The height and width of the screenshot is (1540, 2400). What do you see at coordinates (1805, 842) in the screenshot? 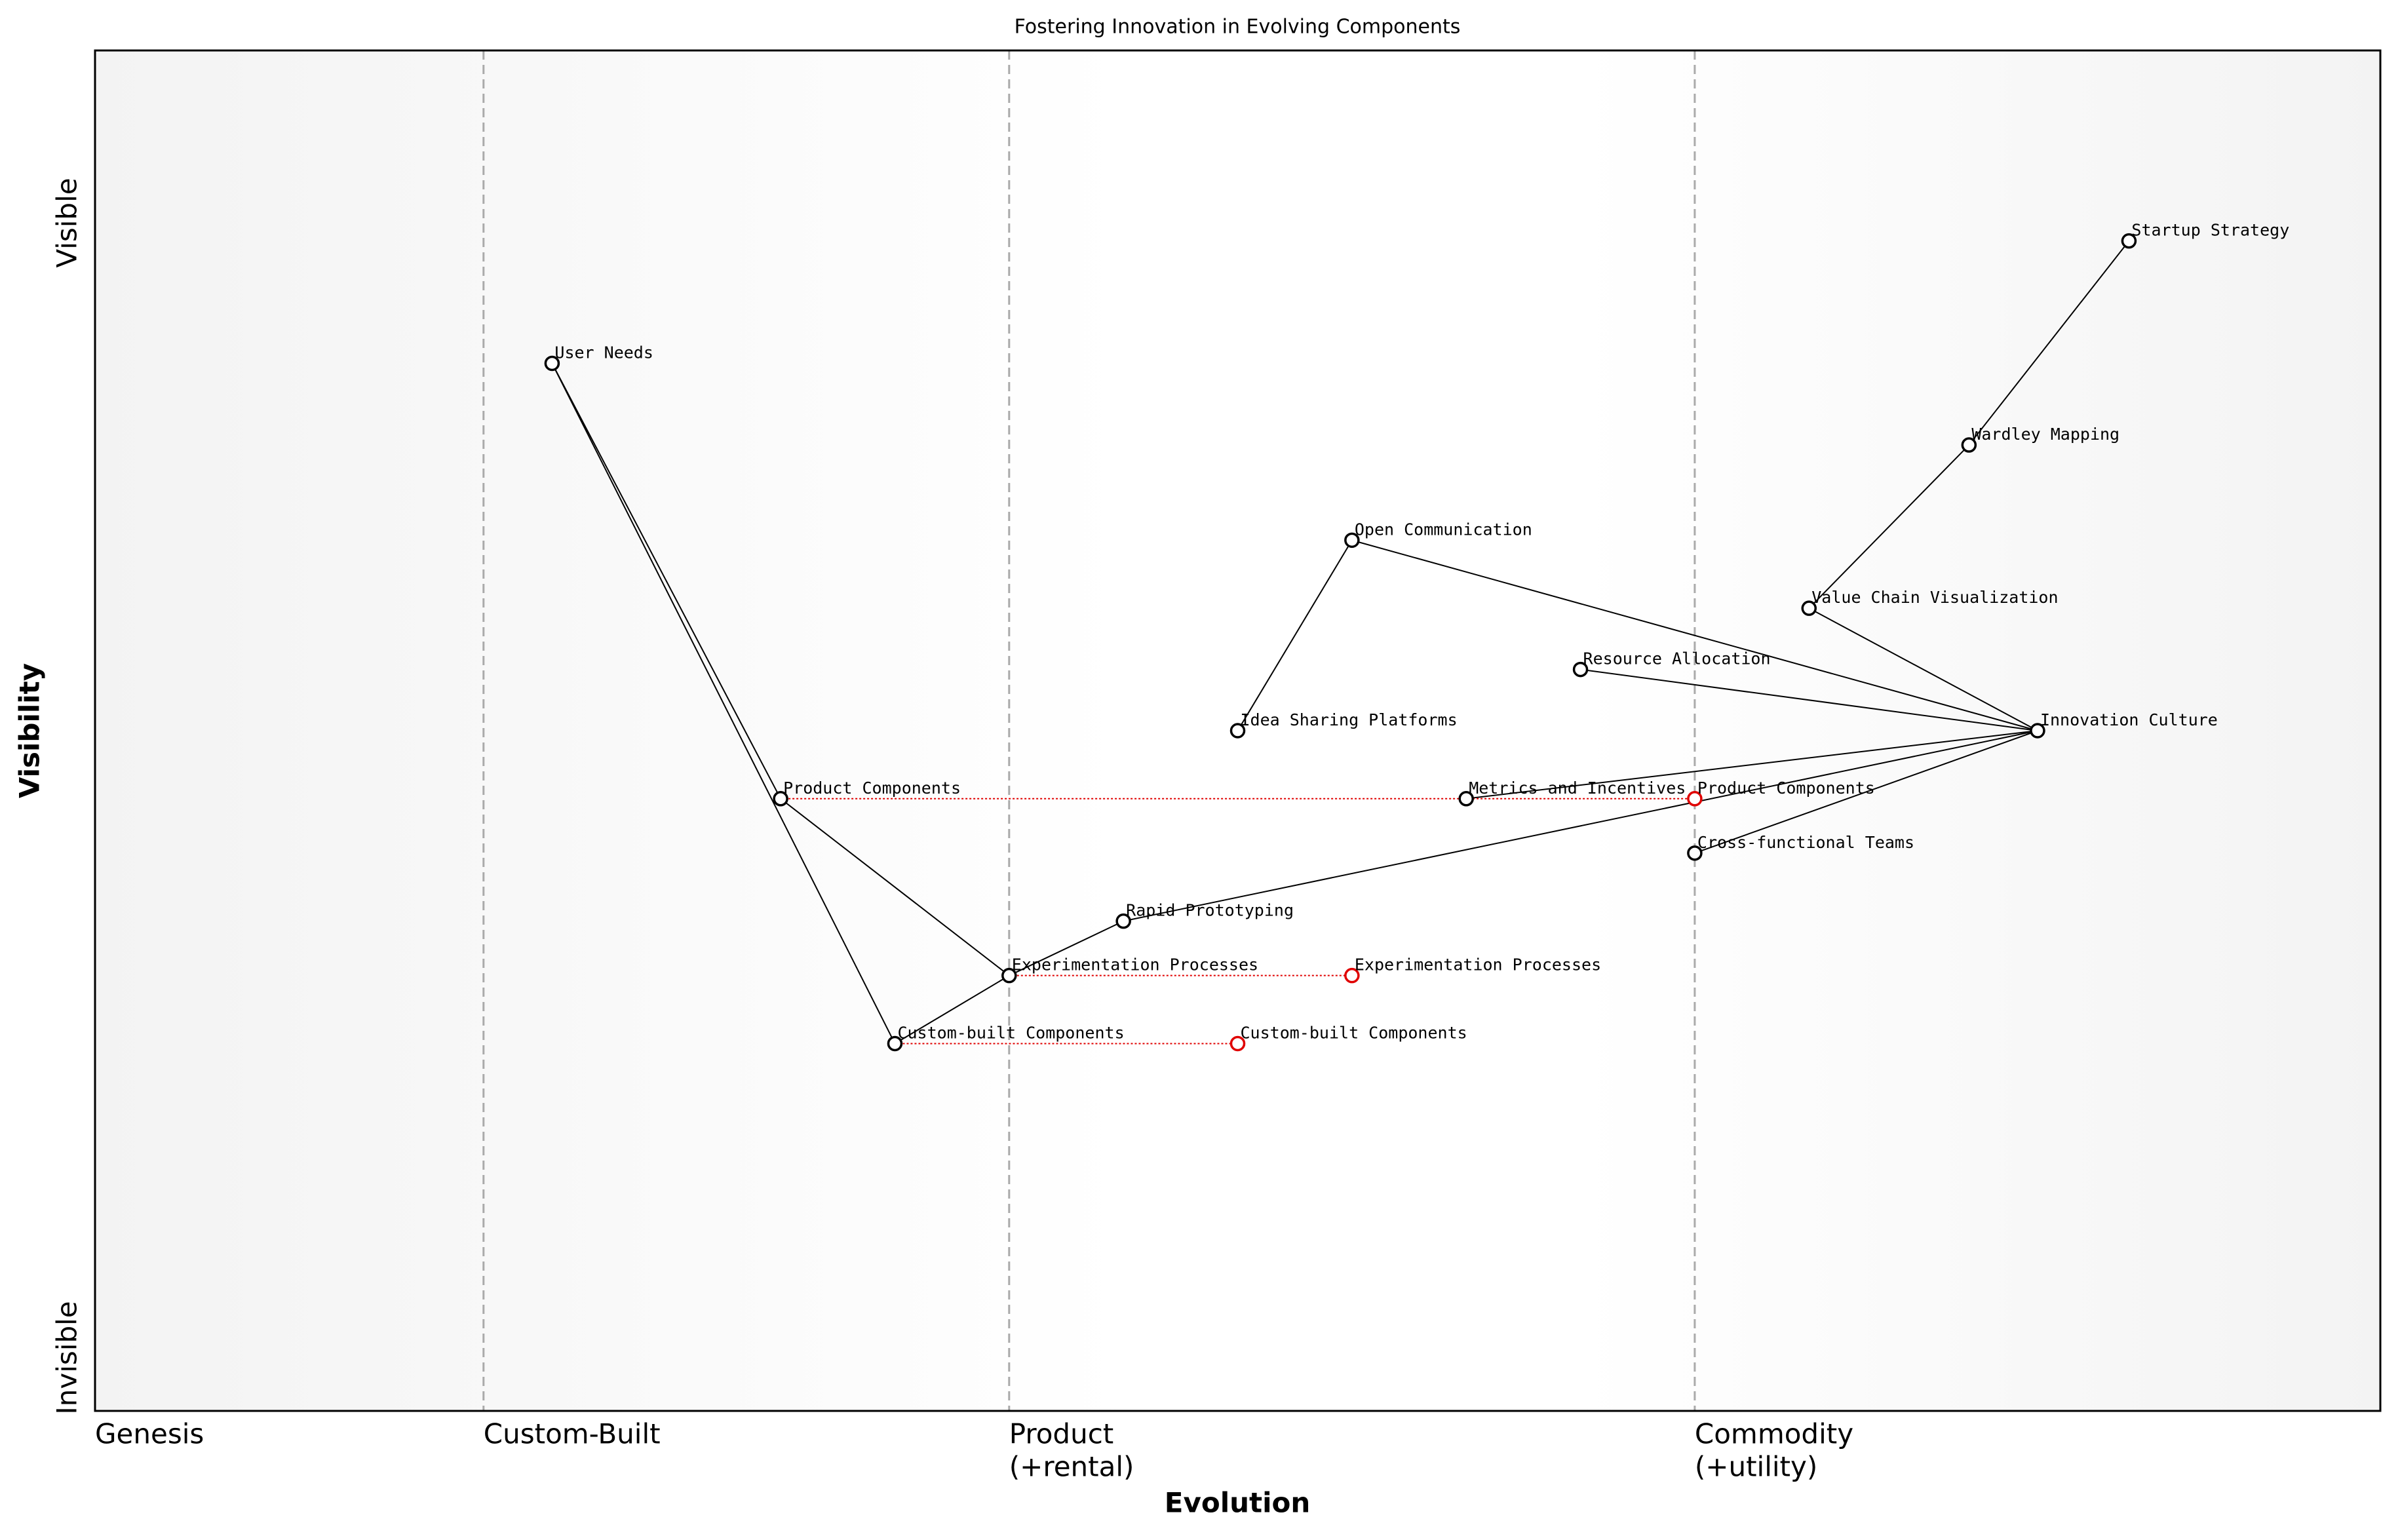
I see `component-label: Cross-functional Teams` at bounding box center [1805, 842].